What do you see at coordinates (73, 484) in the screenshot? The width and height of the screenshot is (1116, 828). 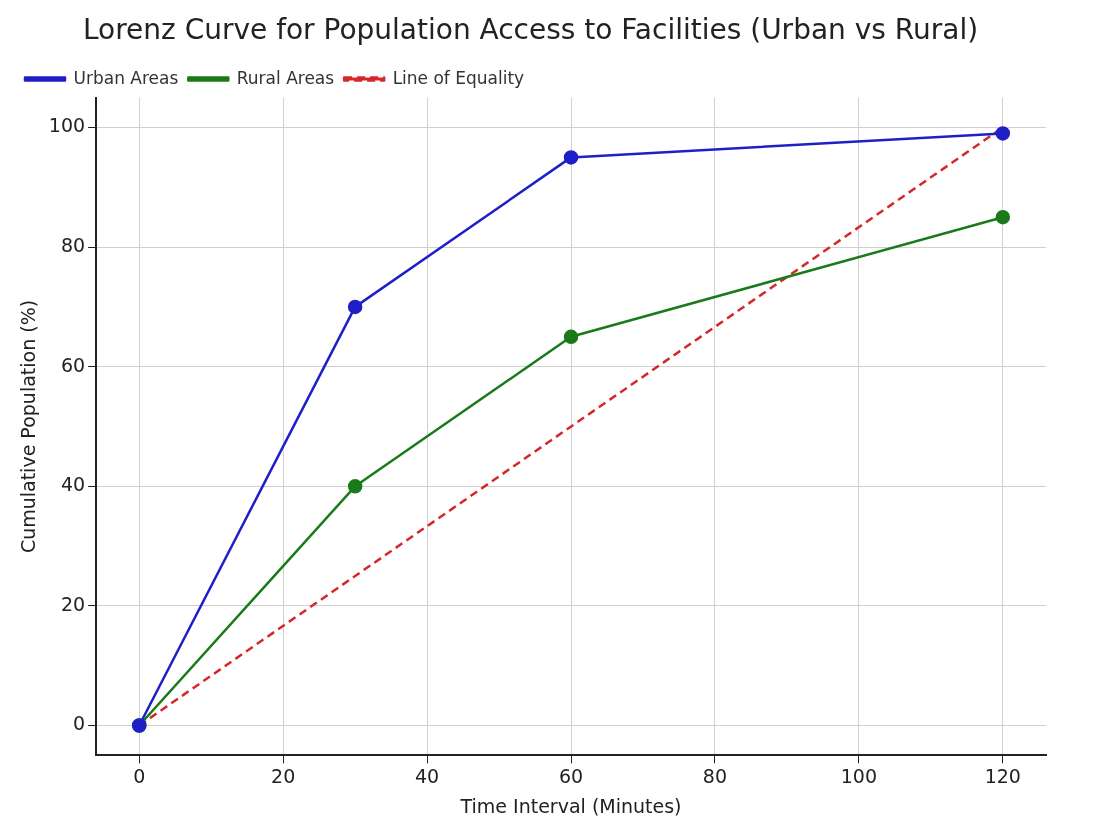 I see `y-tick-label: 40` at bounding box center [73, 484].